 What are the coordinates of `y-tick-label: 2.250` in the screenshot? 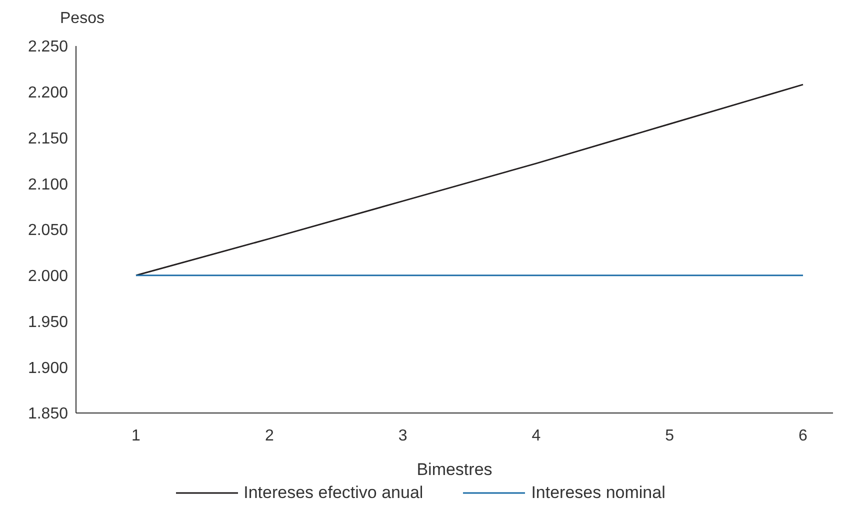 It's located at (48, 47).